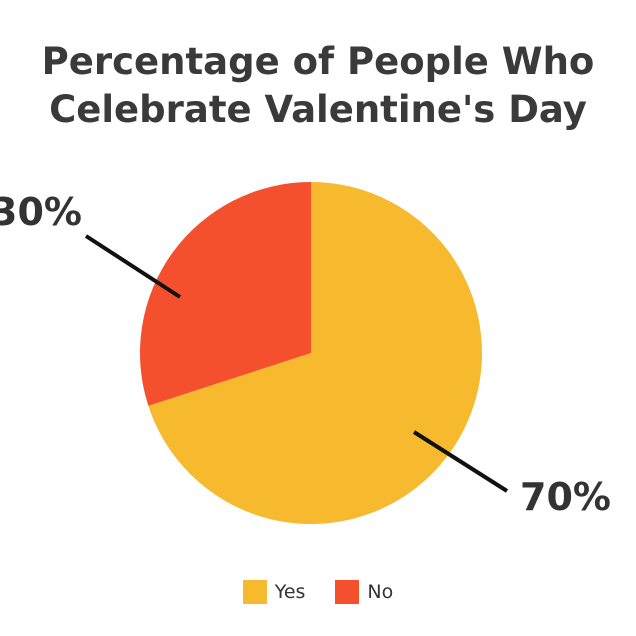 The width and height of the screenshot is (636, 636). Describe the element at coordinates (41, 212) in the screenshot. I see `data-label-no: 30%` at that location.